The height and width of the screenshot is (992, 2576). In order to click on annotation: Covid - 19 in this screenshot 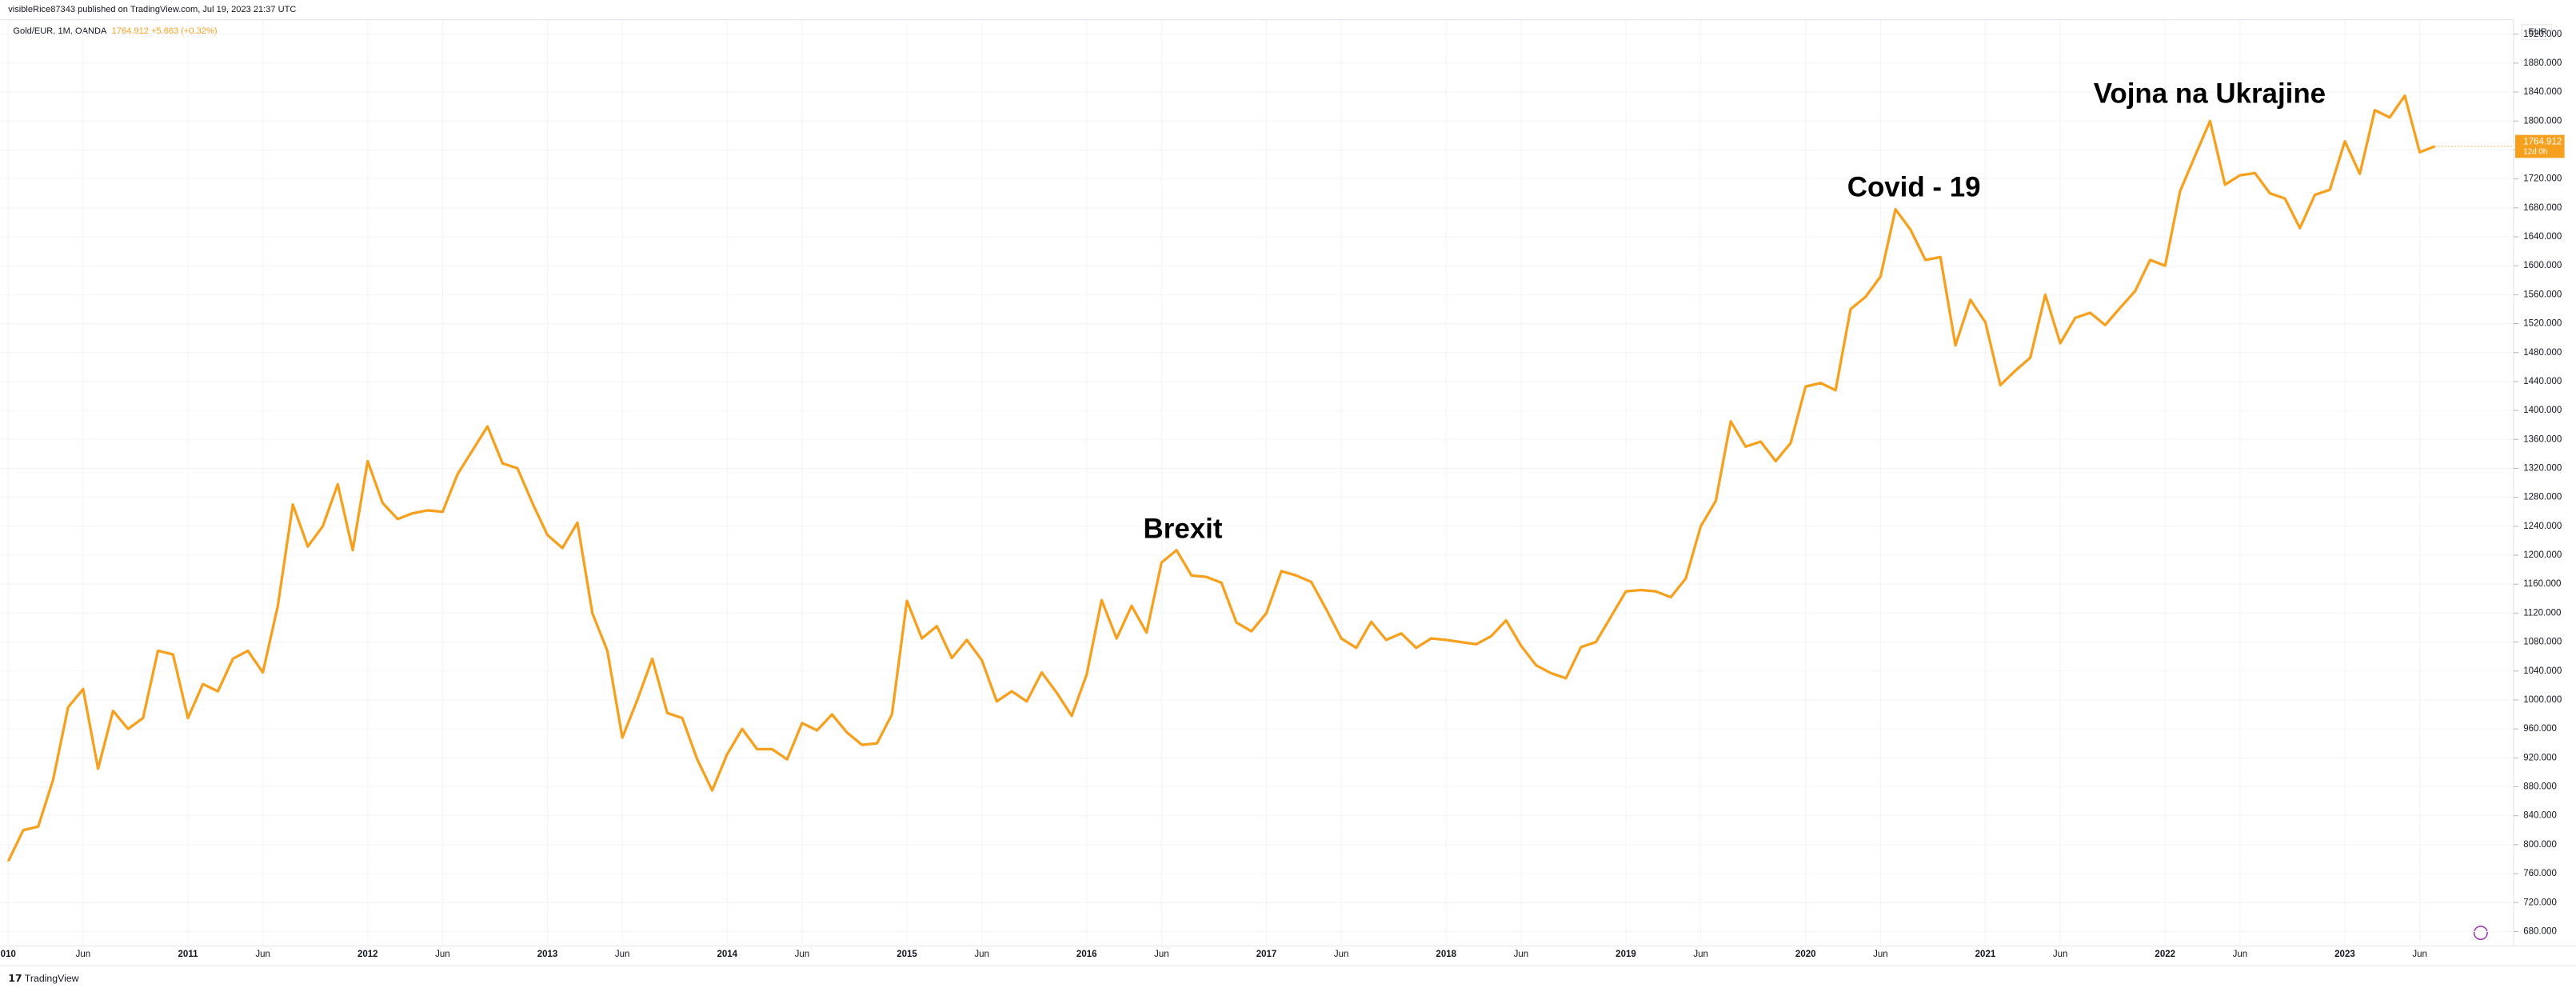, I will do `click(1914, 186)`.